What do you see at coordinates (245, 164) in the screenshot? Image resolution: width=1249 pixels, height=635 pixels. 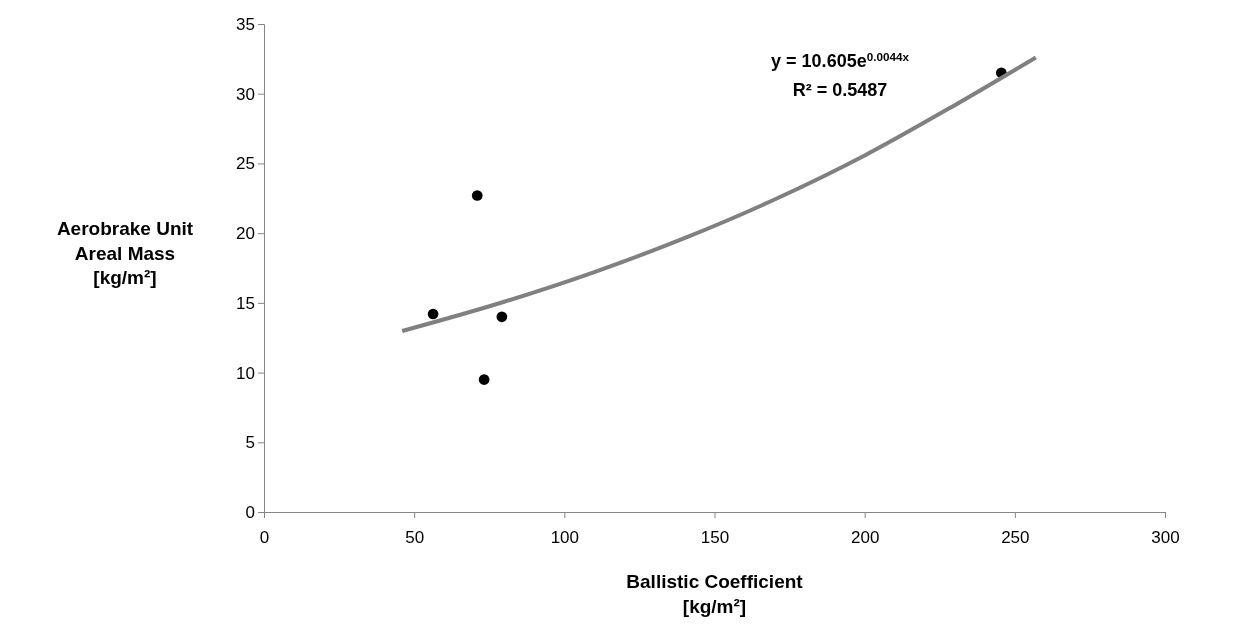 I see `y-tick-label: 25` at bounding box center [245, 164].